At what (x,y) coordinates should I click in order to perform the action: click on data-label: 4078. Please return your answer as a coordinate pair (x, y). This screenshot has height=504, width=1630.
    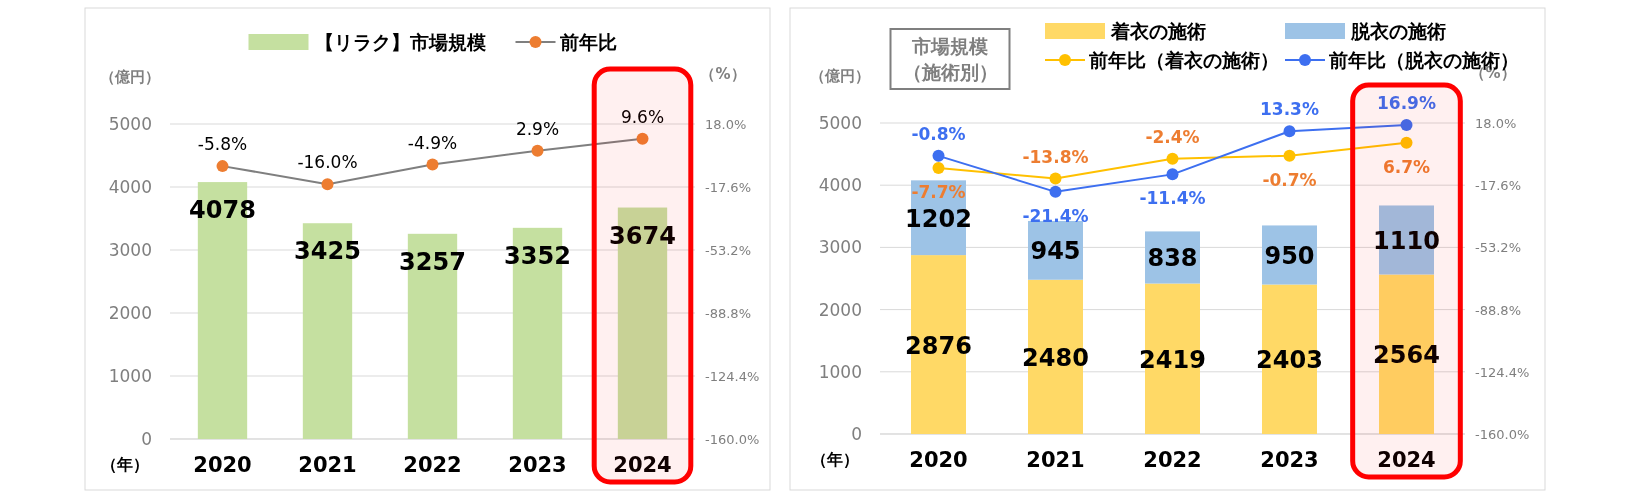
    Looking at the image, I should click on (222, 210).